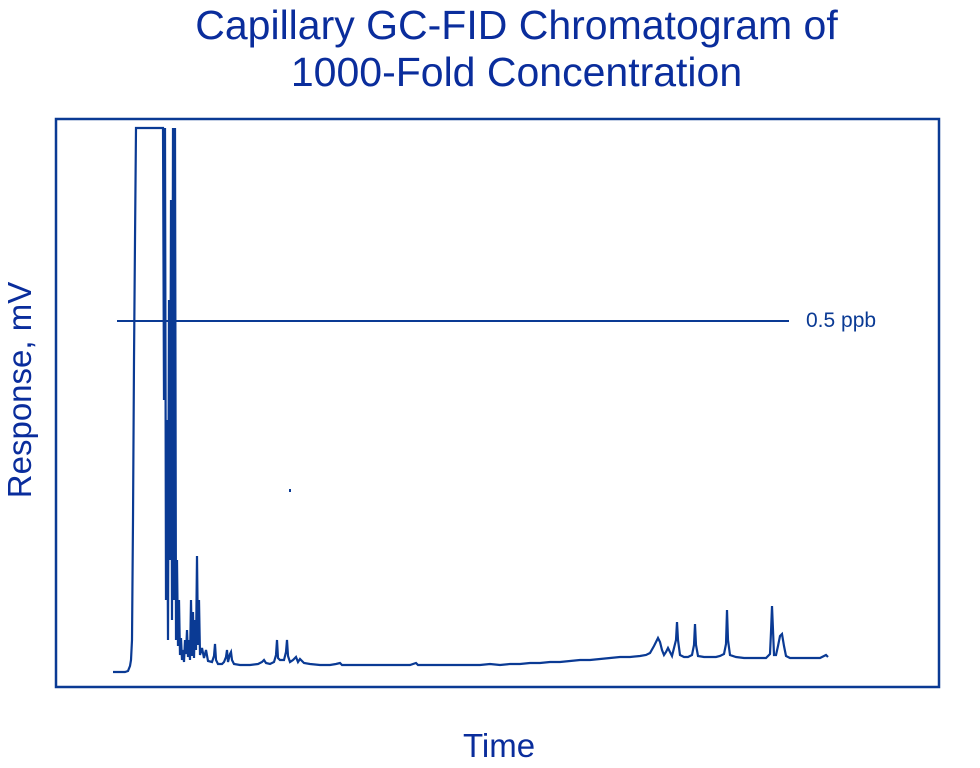  What do you see at coordinates (499, 745) in the screenshot?
I see `x-axis-label: Time` at bounding box center [499, 745].